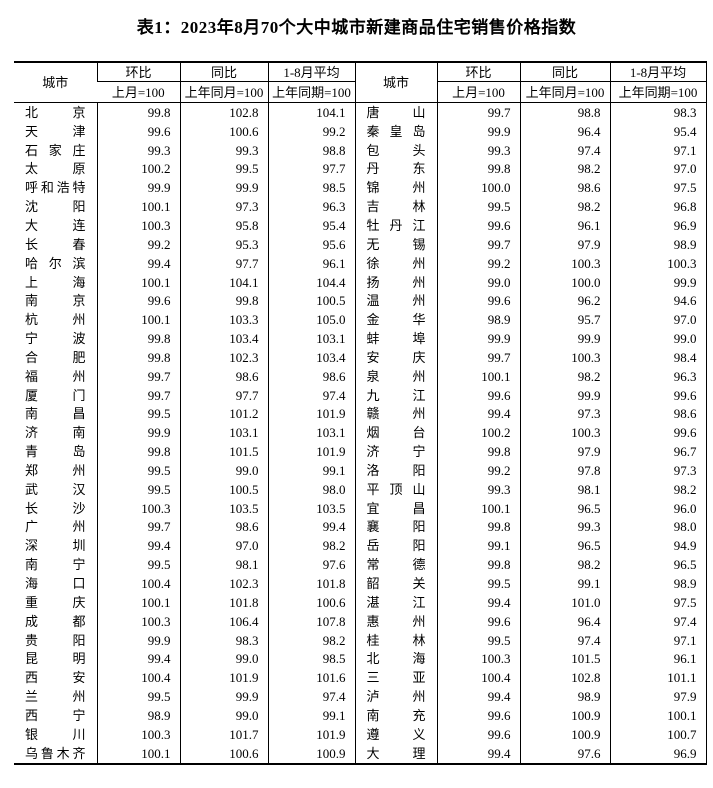  I want to click on avg-cell-left: 98.6, so click(311, 376).